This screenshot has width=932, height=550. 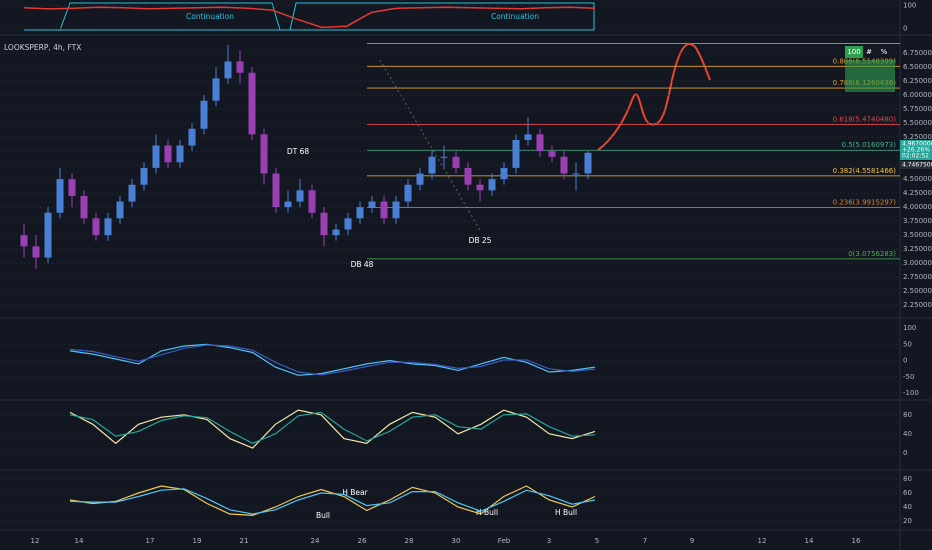 I want to click on annotation: Continuation, so click(x=210, y=16).